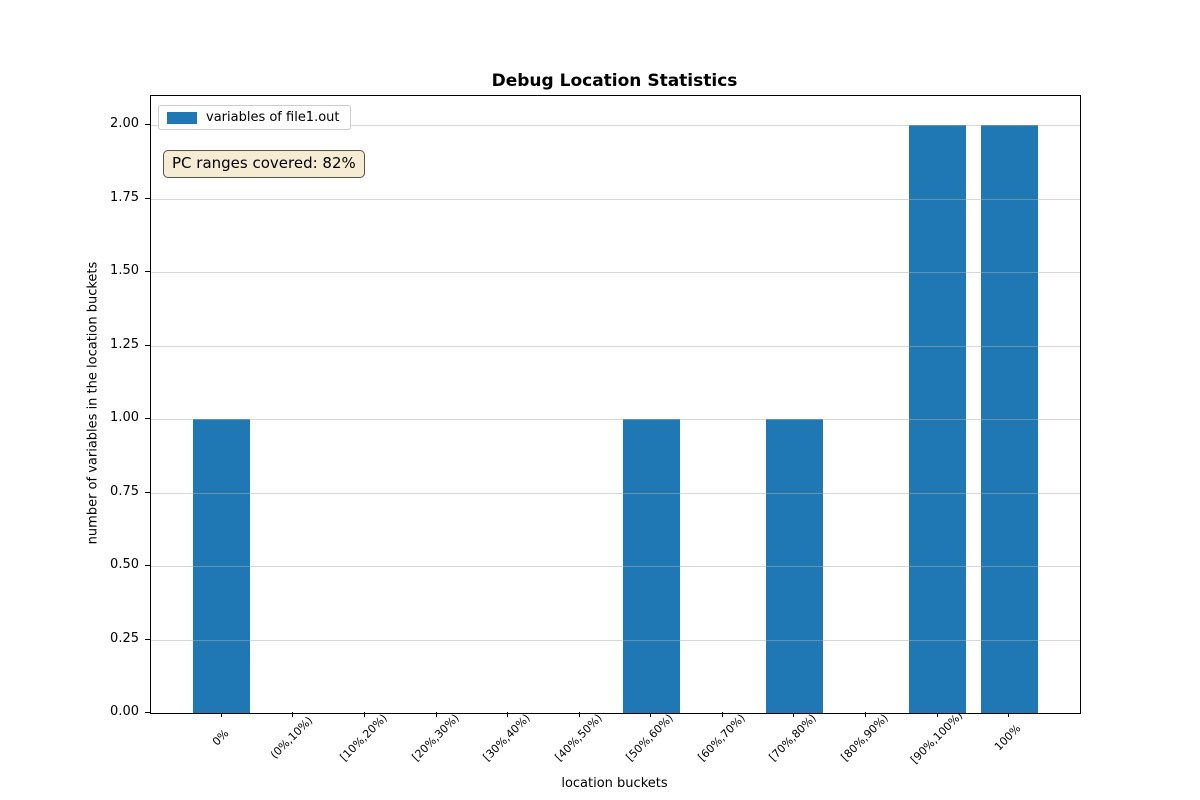 The width and height of the screenshot is (1200, 800). What do you see at coordinates (506, 737) in the screenshot?
I see `x-tick-label: [30%,40%)` at bounding box center [506, 737].